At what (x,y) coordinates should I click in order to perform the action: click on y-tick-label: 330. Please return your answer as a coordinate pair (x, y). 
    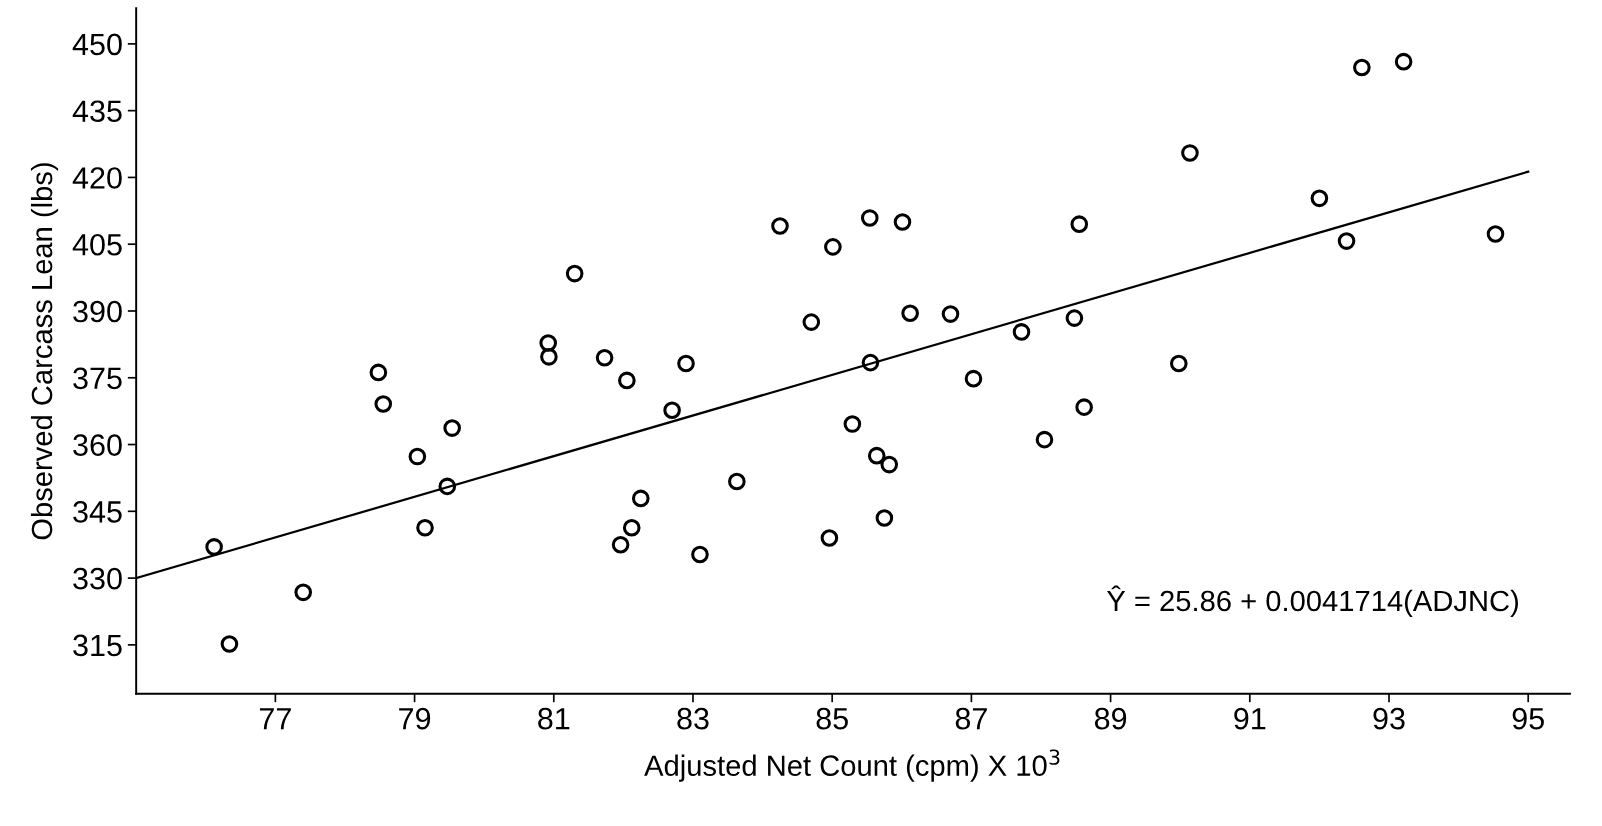
    Looking at the image, I should click on (97, 578).